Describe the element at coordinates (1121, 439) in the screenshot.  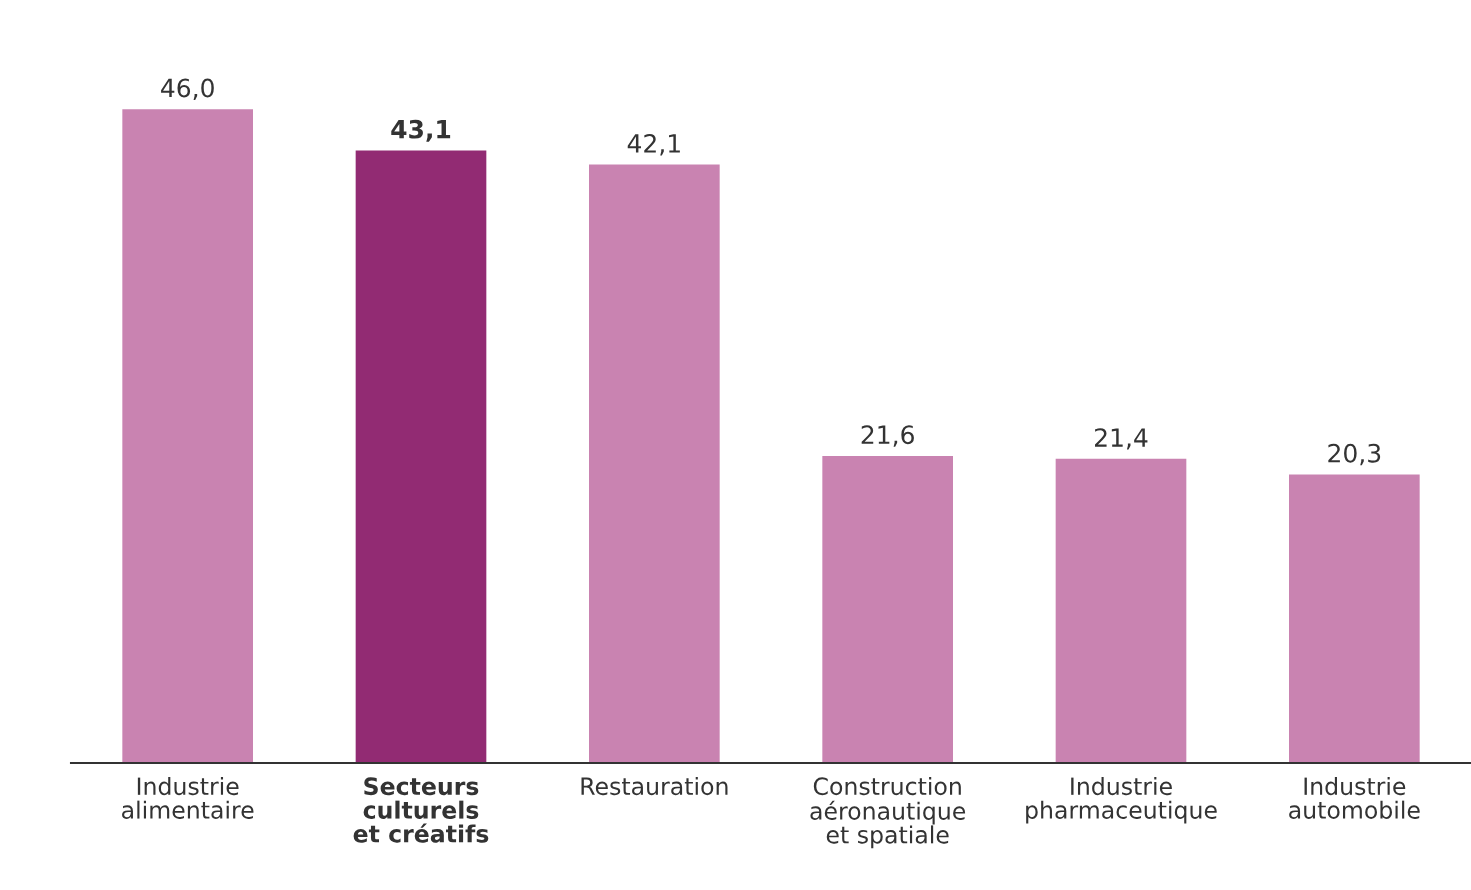
I see `data-label: 21,4` at that location.